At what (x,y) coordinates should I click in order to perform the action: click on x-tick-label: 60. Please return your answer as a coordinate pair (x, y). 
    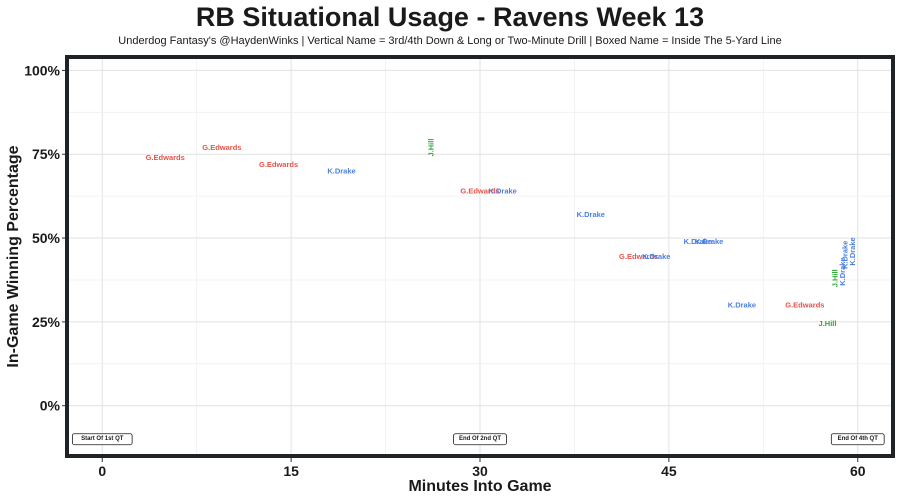
    Looking at the image, I should click on (858, 471).